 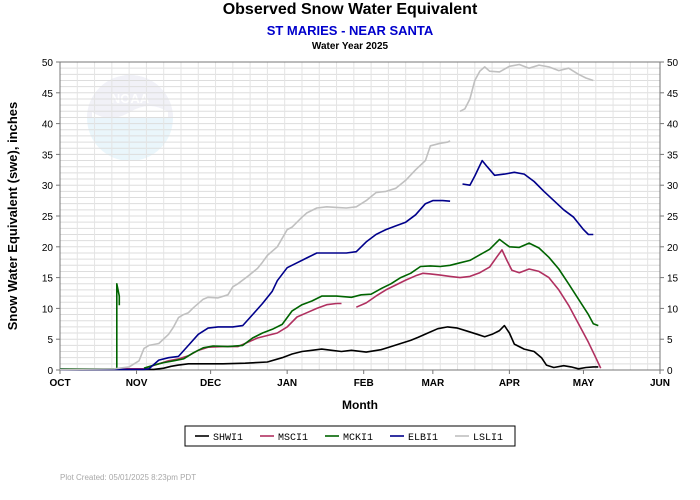 I want to click on legend-label: LSLI1, so click(x=488, y=438).